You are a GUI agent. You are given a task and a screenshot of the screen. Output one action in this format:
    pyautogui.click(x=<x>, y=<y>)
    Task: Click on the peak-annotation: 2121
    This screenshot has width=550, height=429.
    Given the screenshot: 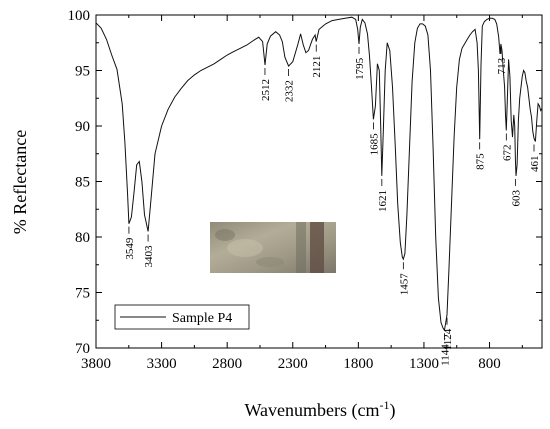 What is the action you would take?
    pyautogui.click(x=317, y=61)
    